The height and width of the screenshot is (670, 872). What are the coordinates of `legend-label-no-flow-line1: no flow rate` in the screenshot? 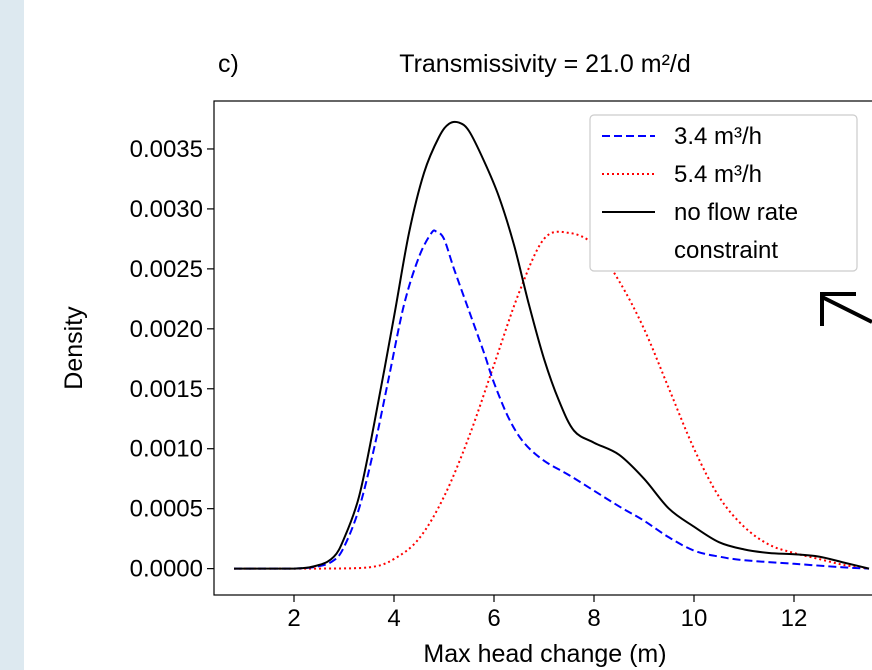 It's located at (736, 212).